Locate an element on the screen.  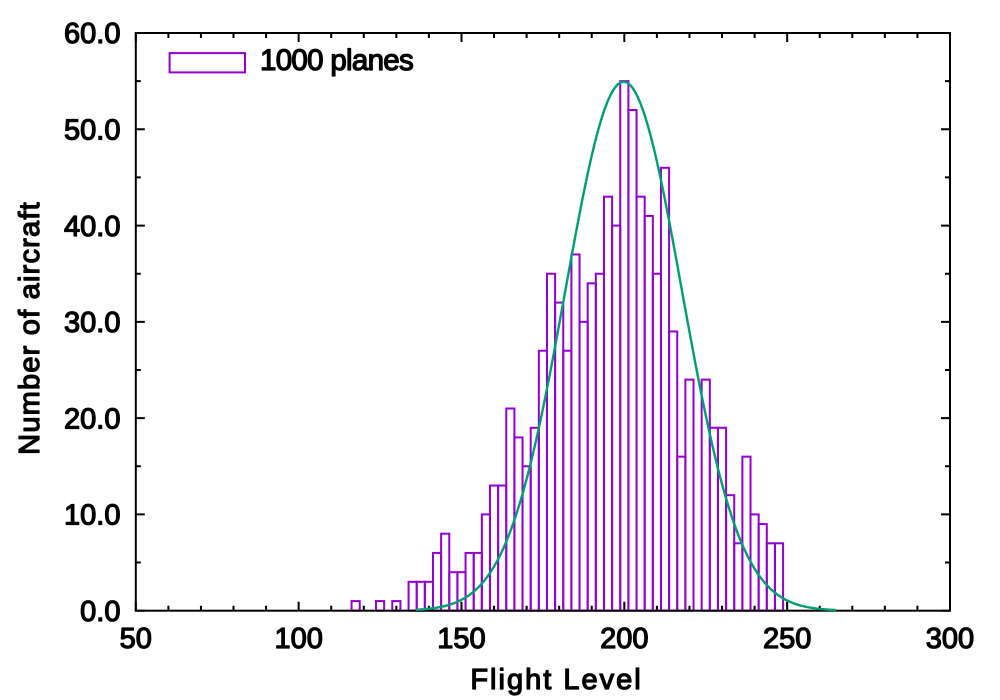
svg-text: 1000 planes is located at coordinates (336, 60).